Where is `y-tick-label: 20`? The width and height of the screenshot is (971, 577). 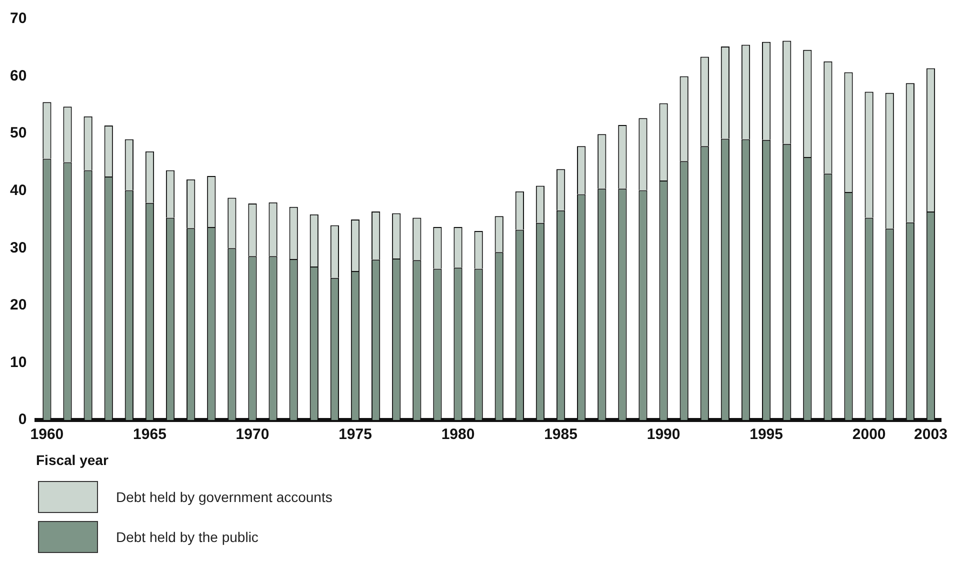 y-tick-label: 20 is located at coordinates (18, 305).